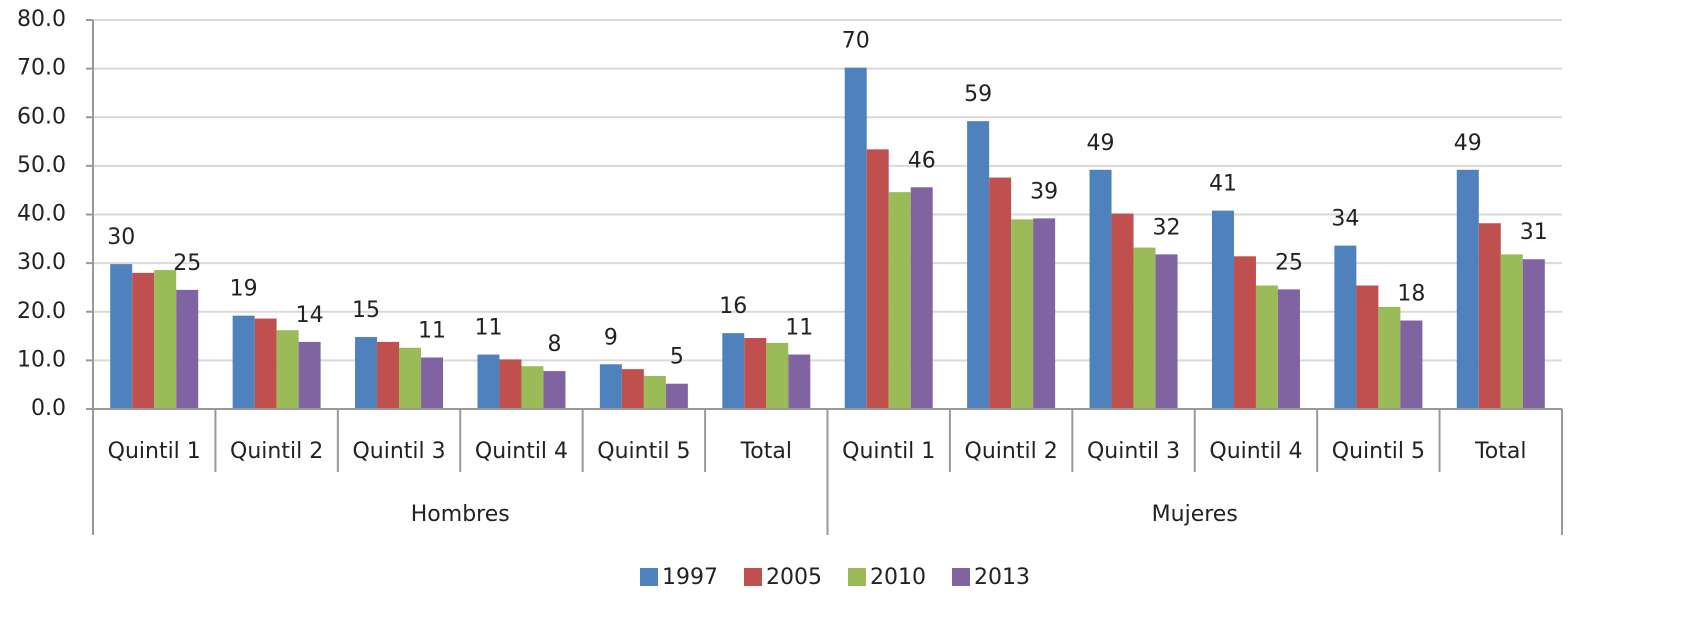 This screenshot has height=639, width=1695. Describe the element at coordinates (48, 408) in the screenshot. I see `y-tick-label: 0.0` at that location.